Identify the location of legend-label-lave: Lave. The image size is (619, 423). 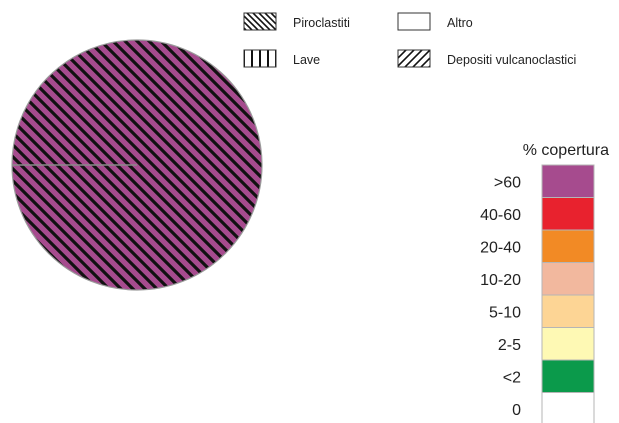
(306, 60).